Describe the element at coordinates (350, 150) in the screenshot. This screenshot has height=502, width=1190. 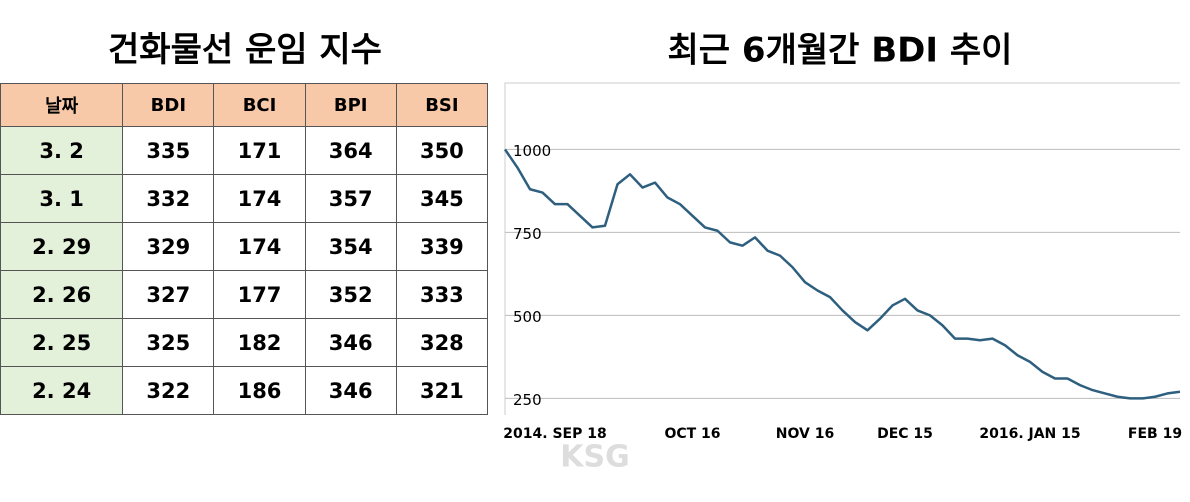
I see `cell: 364` at that location.